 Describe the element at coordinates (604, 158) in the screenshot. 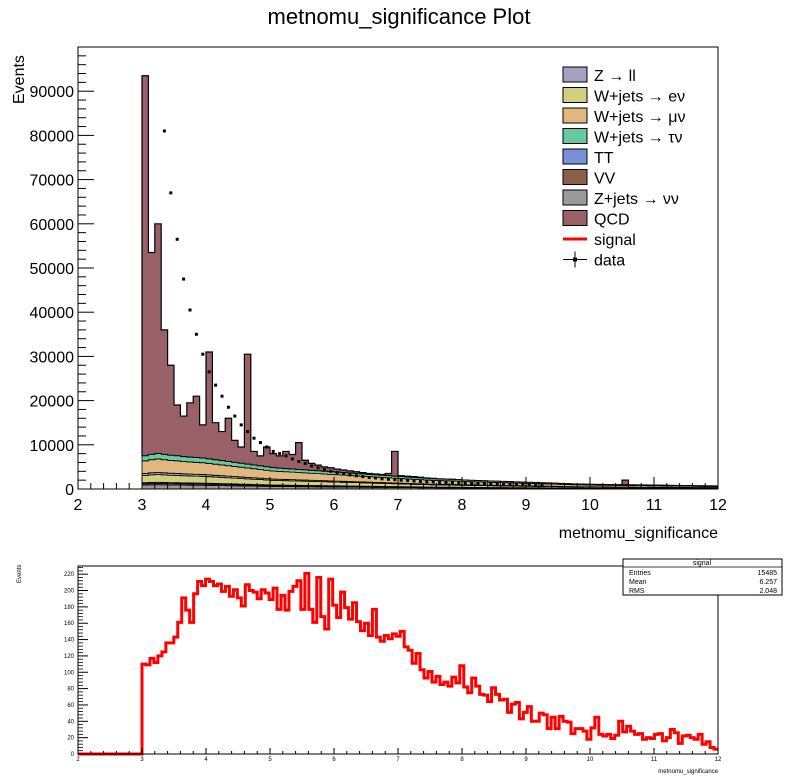

I see `legend-label: TT` at that location.